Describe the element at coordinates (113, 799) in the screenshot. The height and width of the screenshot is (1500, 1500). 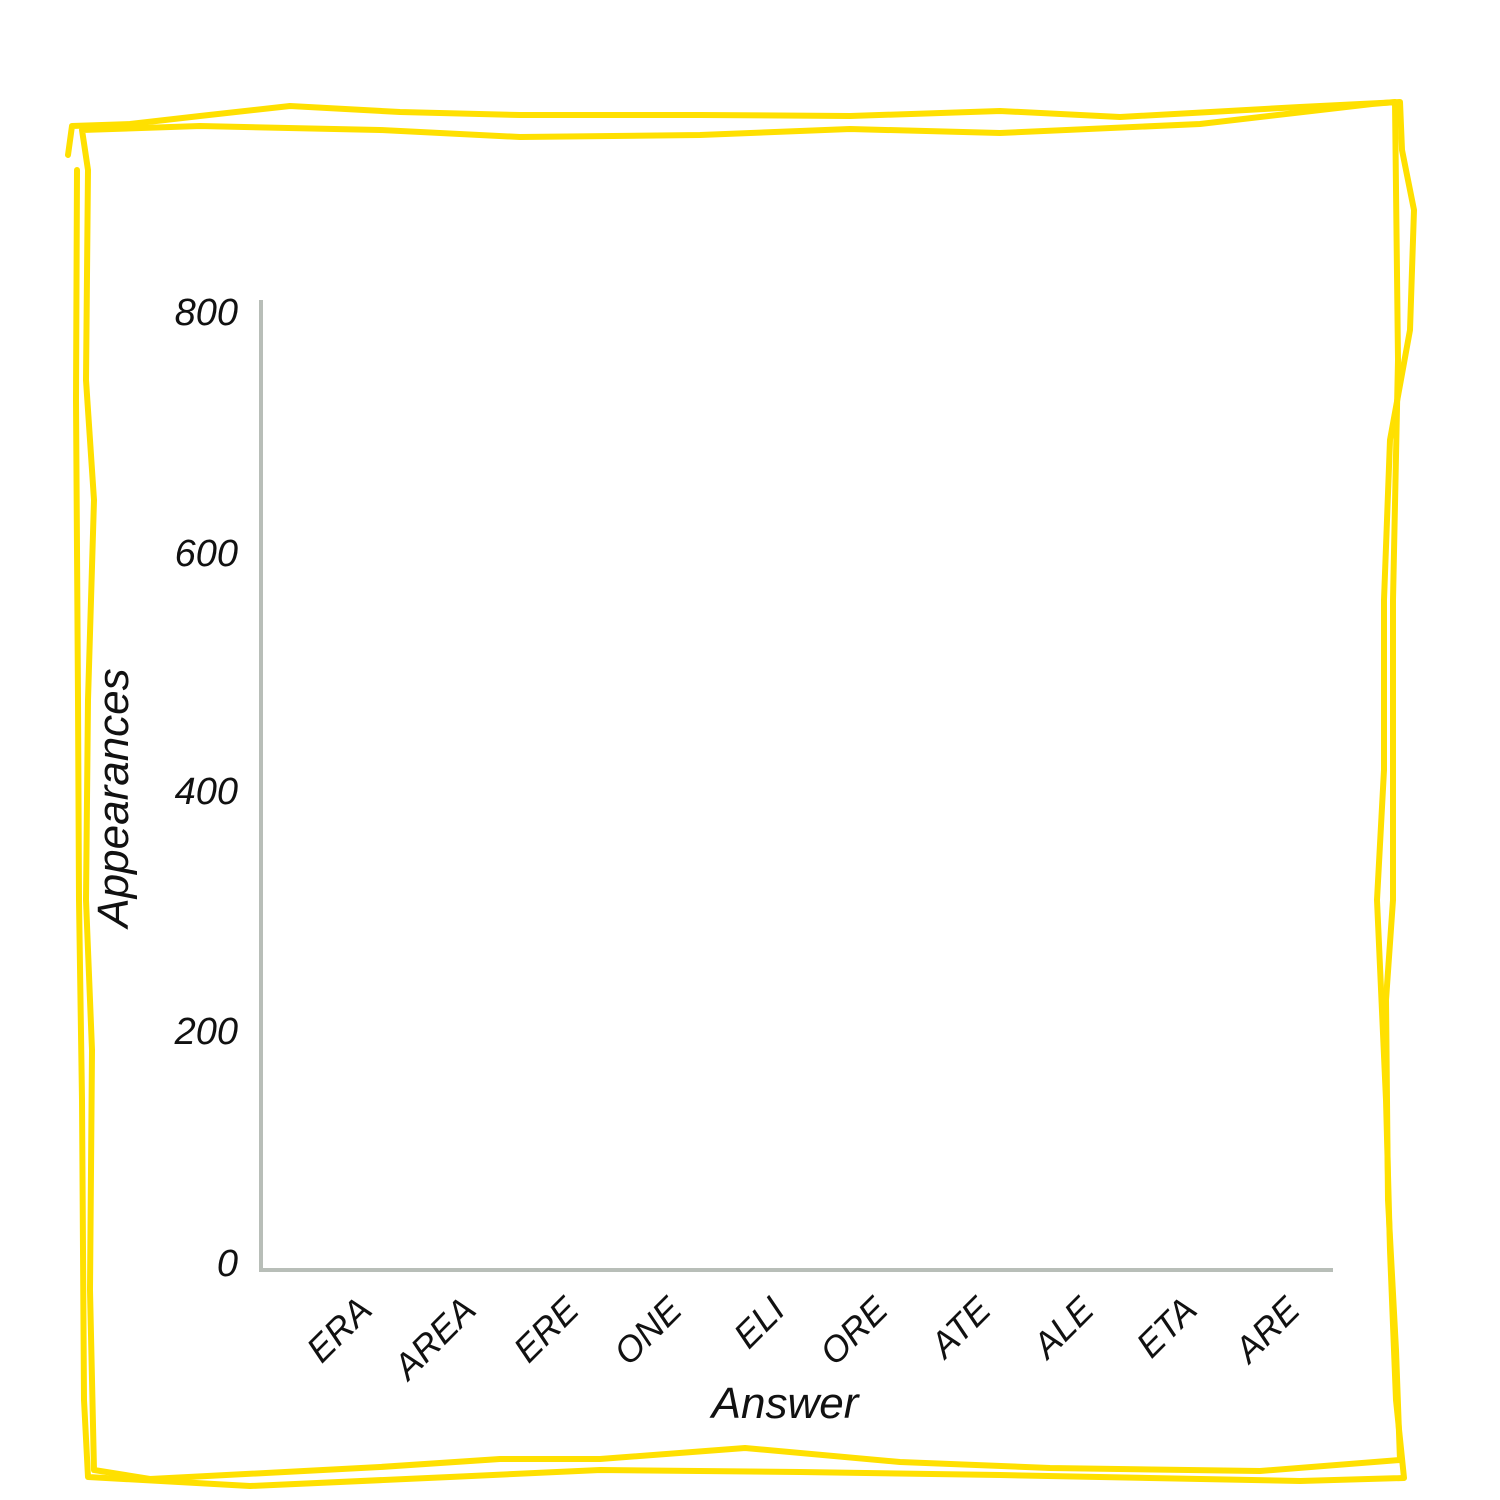
I see `y-axis-title: Appearances` at that location.